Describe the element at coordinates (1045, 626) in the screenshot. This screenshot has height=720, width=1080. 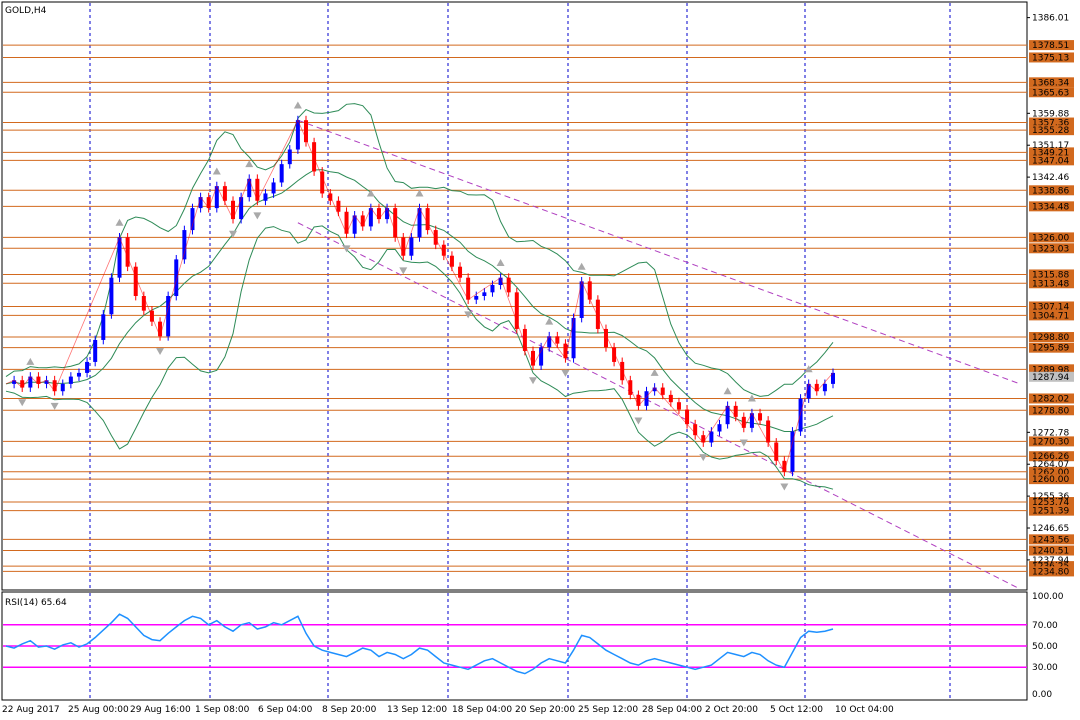
I see `rsi-tick-label: 70.00` at that location.